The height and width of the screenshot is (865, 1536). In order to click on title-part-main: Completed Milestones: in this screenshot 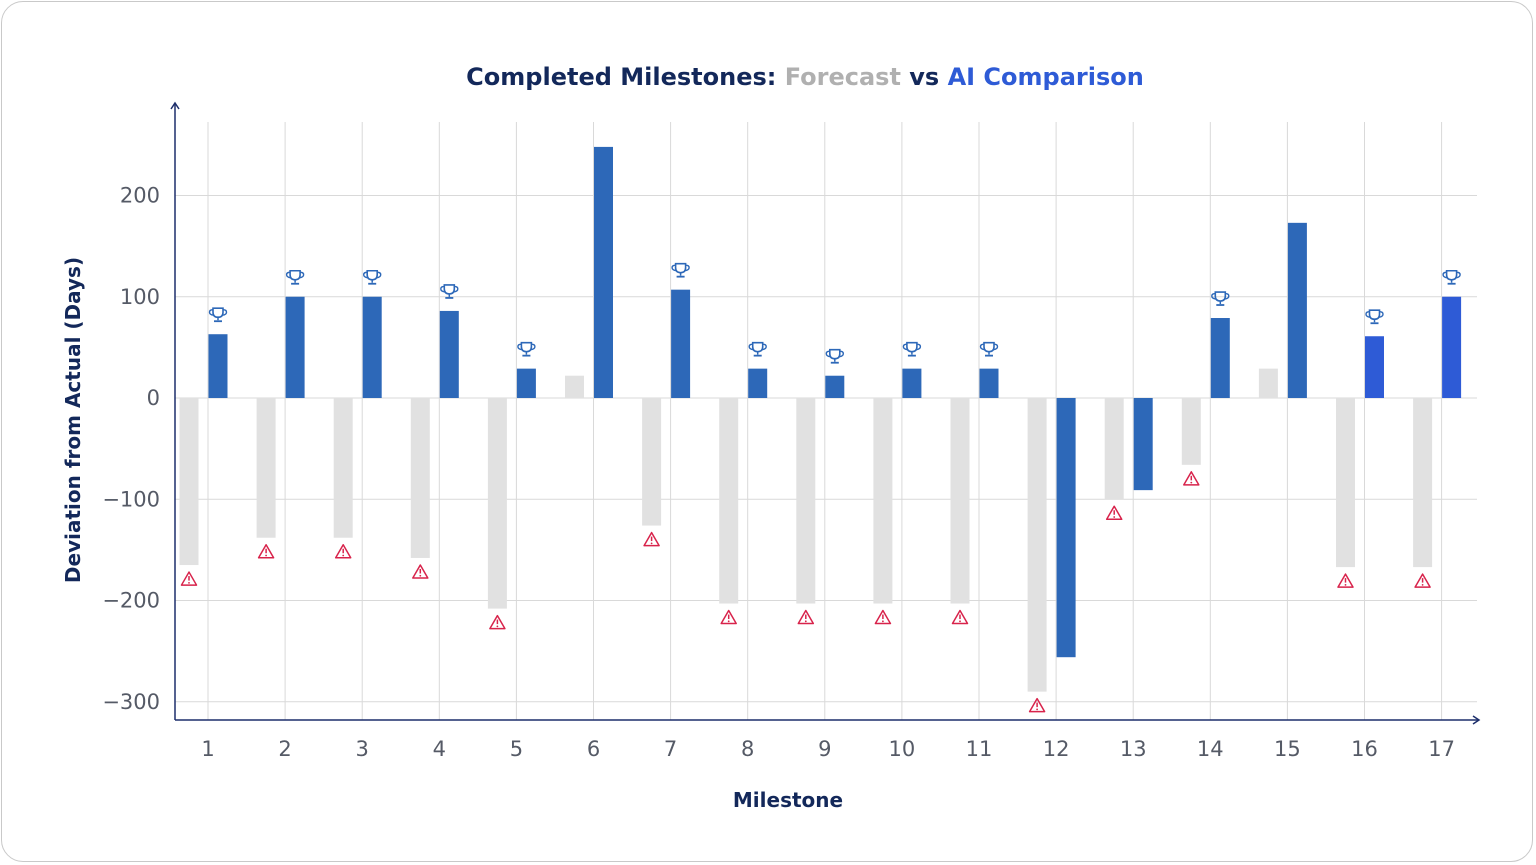, I will do `click(625, 77)`.